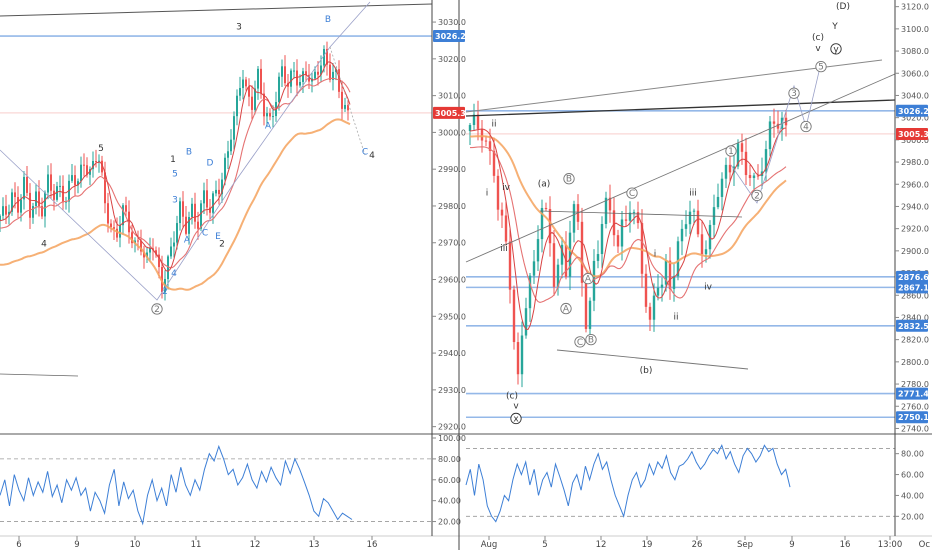 Image resolution: width=932 pixels, height=550 pixels. Describe the element at coordinates (175, 175) in the screenshot. I see `wave-label: 5` at that location.